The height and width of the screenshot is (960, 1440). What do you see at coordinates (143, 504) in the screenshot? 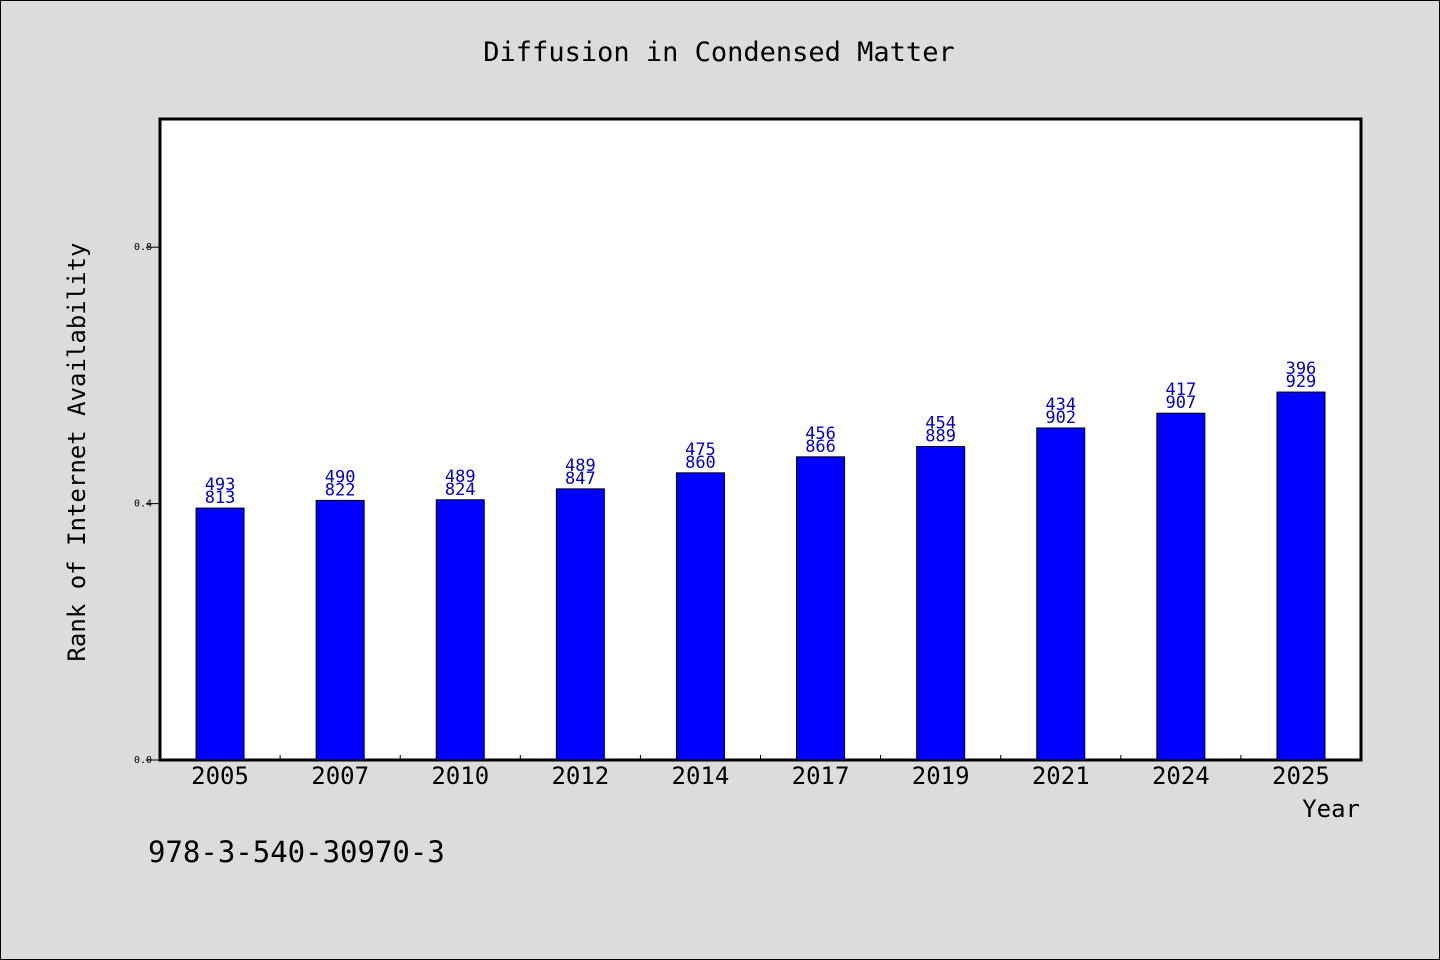
I see `y-tick-label: 0.4` at bounding box center [143, 504].